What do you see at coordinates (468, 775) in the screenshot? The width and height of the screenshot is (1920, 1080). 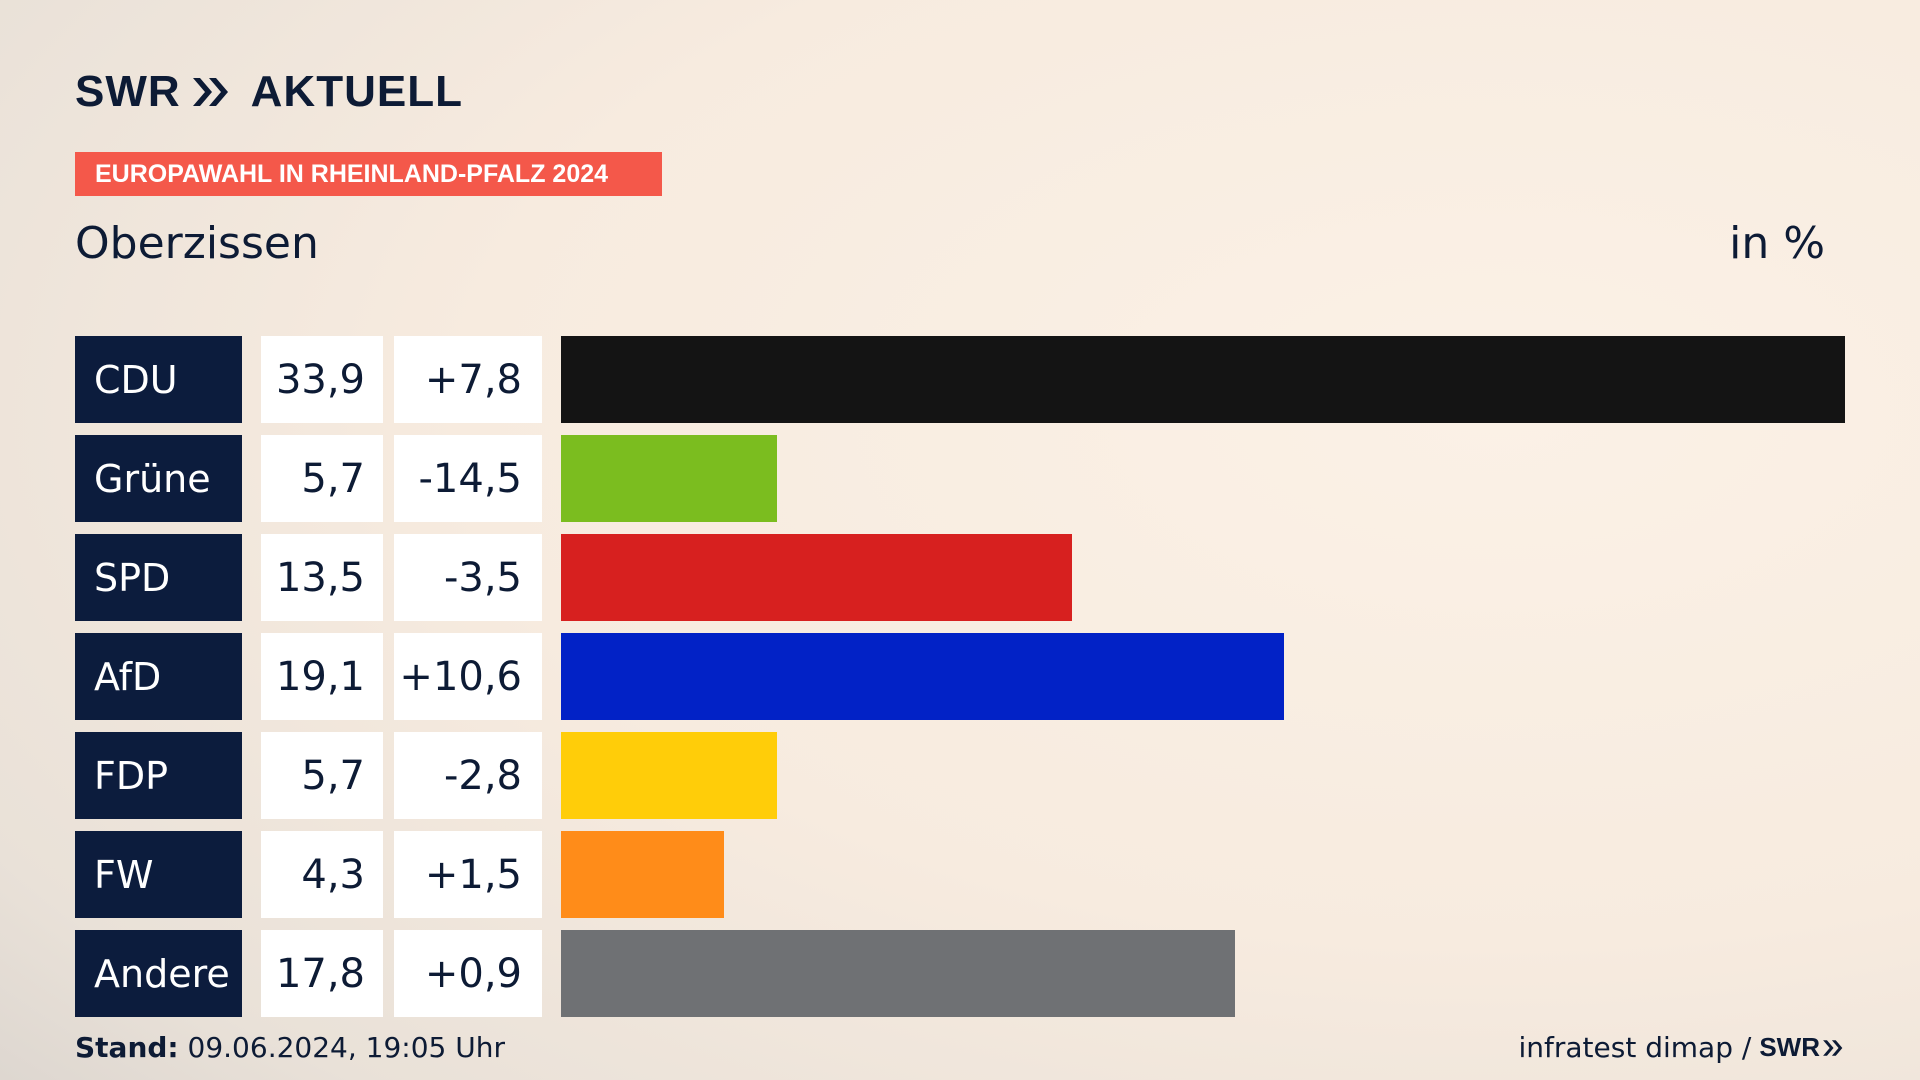 I see `change-label: -2,8` at bounding box center [468, 775].